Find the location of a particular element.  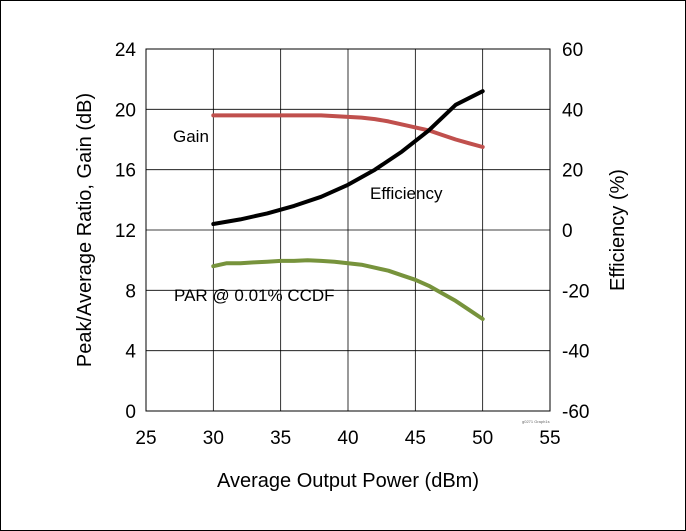

y2-tick-label: 60 is located at coordinates (572, 50).